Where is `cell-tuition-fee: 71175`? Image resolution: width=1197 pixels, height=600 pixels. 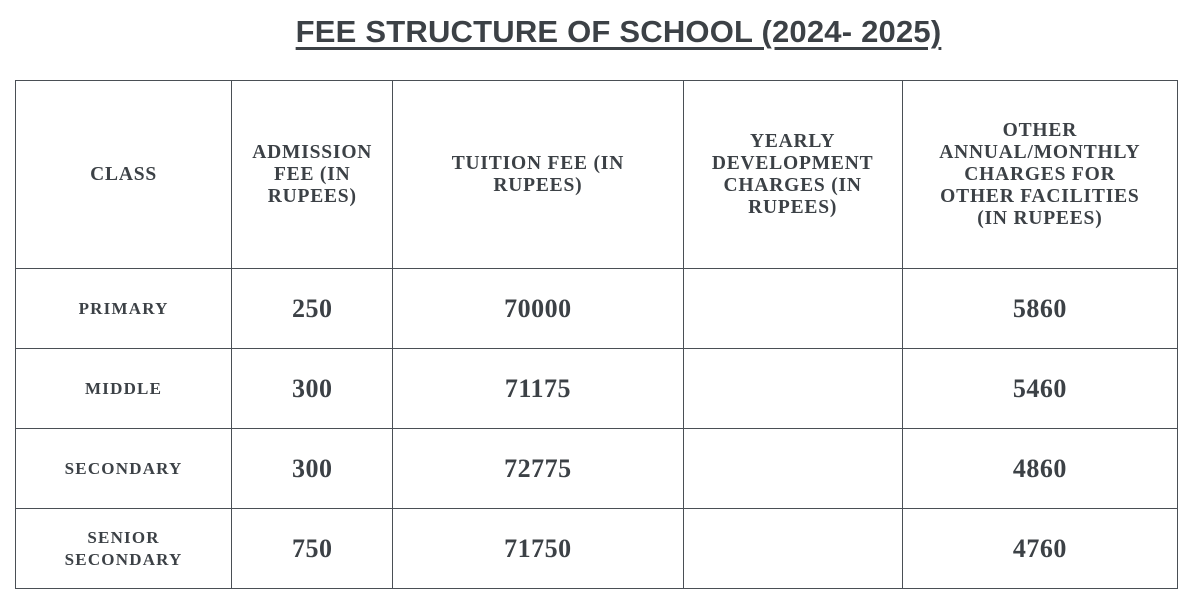 cell-tuition-fee: 71175 is located at coordinates (538, 388).